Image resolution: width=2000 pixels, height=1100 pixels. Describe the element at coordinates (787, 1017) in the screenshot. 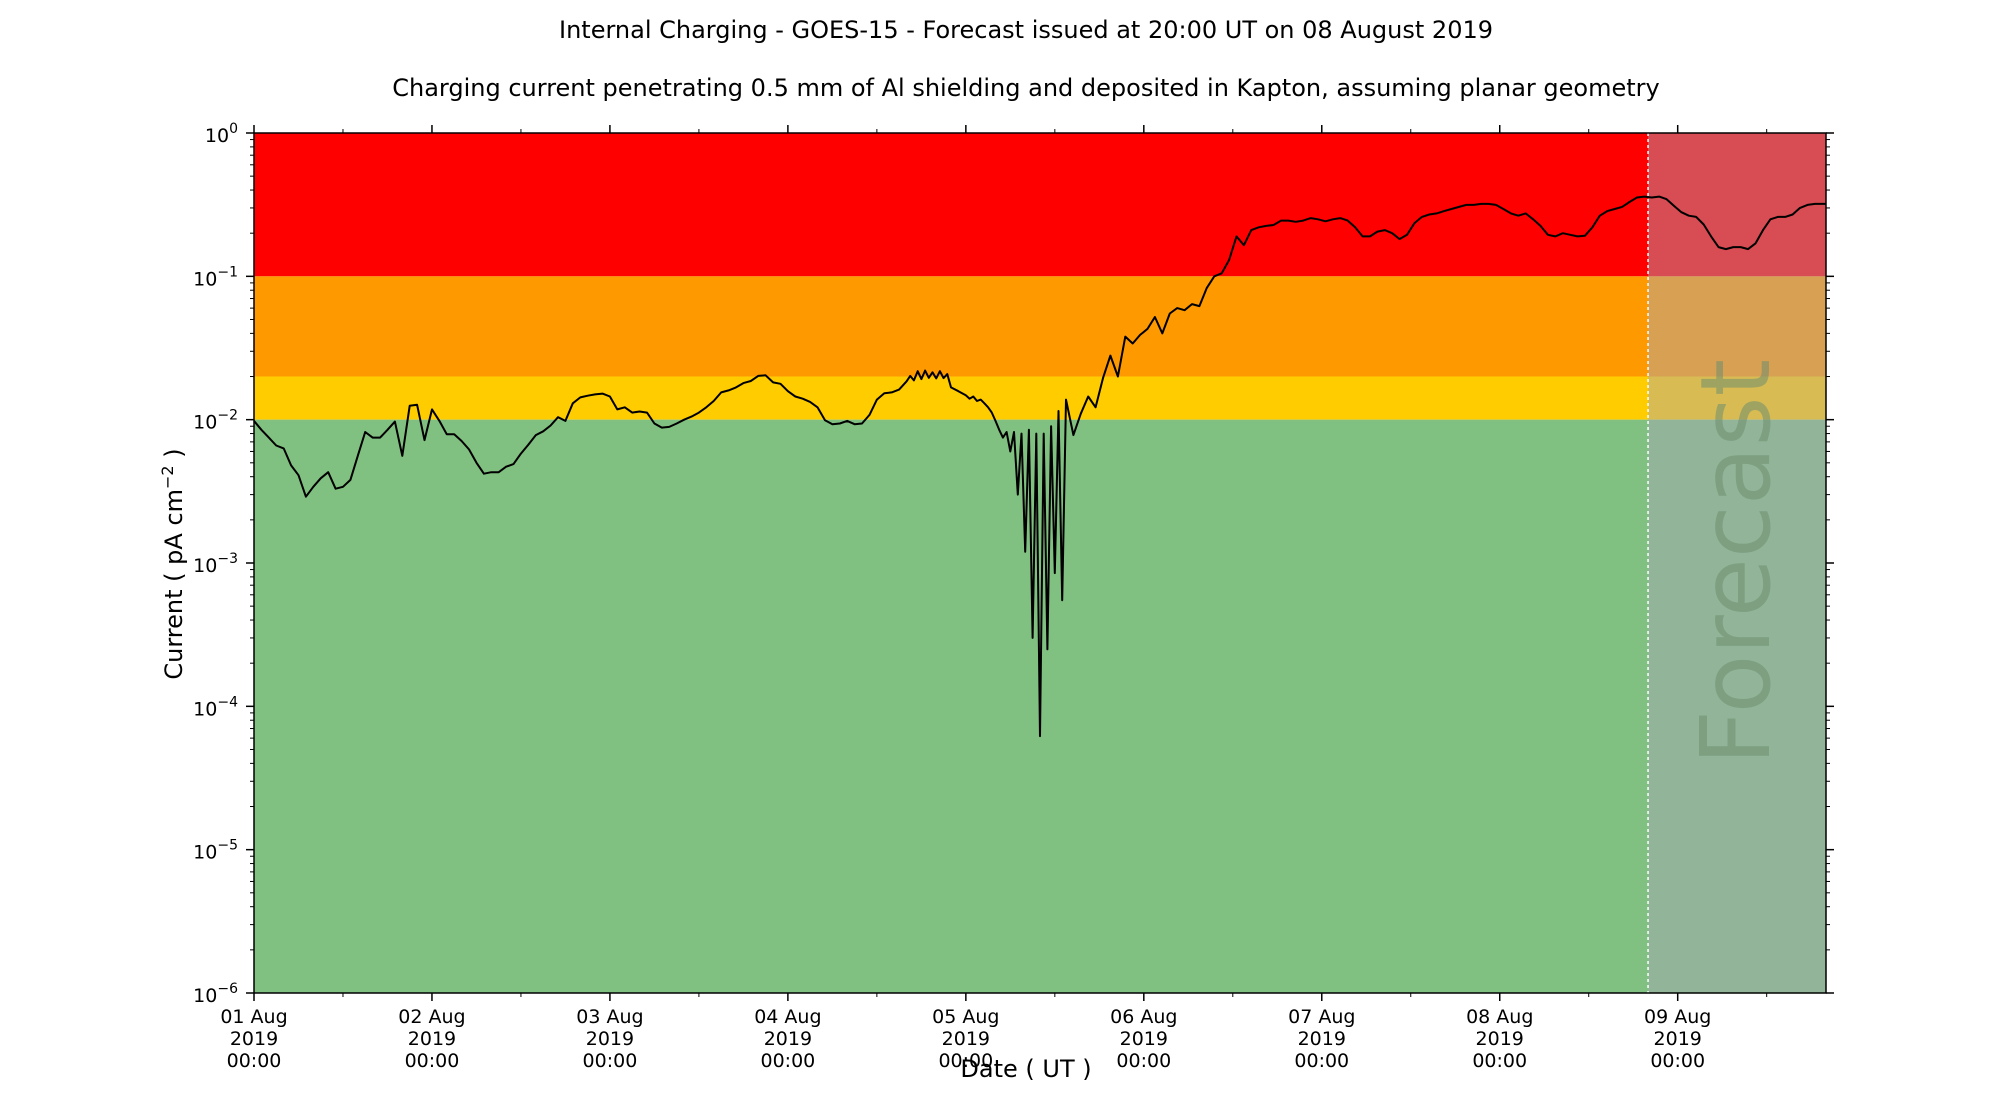

I see `x-tick-label: 04 Aug` at that location.